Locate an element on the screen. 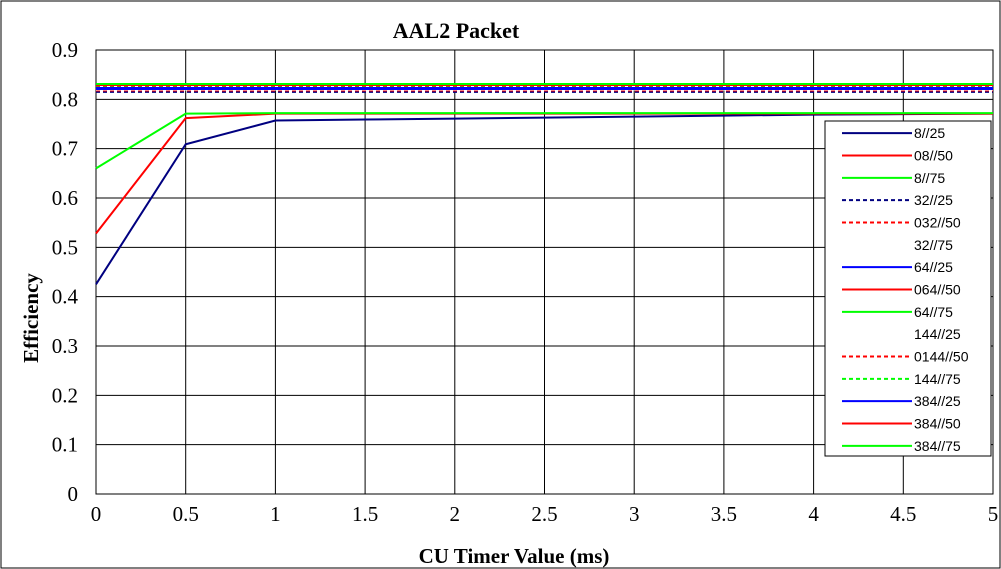 The image size is (1001, 569). x-axis-title: CU Timer Value (ms) is located at coordinates (514, 556).